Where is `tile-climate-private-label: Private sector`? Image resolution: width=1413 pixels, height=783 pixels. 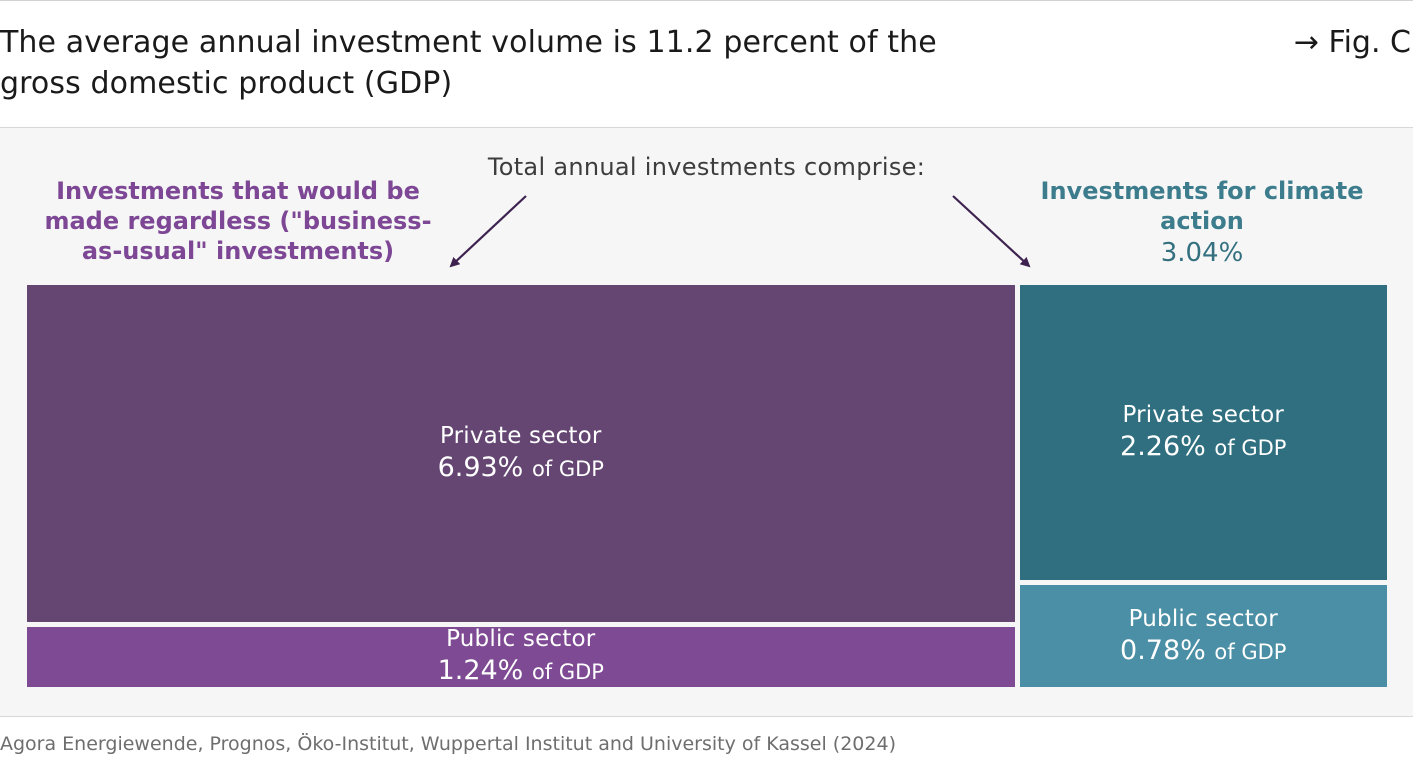
tile-climate-private-label: Private sector is located at coordinates (1203, 415).